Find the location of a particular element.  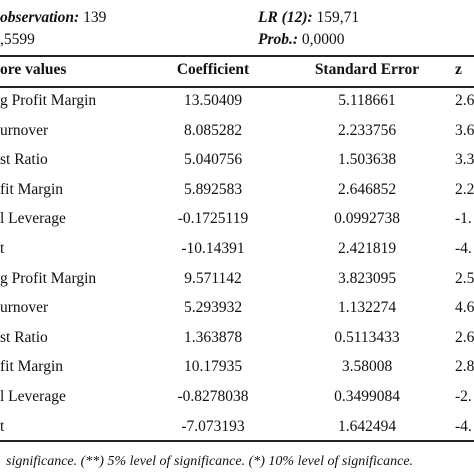

cell: -0.1725119 is located at coordinates (213, 219).